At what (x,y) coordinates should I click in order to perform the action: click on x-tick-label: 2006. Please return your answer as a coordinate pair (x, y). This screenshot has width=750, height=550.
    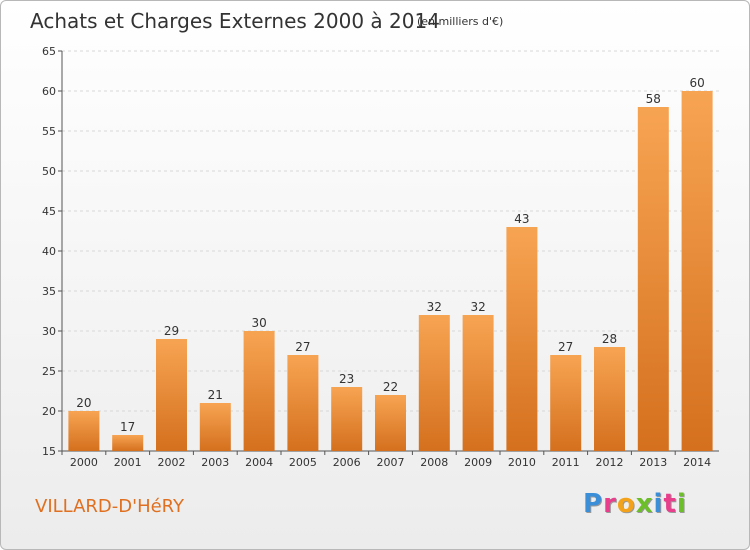
    Looking at the image, I should click on (347, 462).